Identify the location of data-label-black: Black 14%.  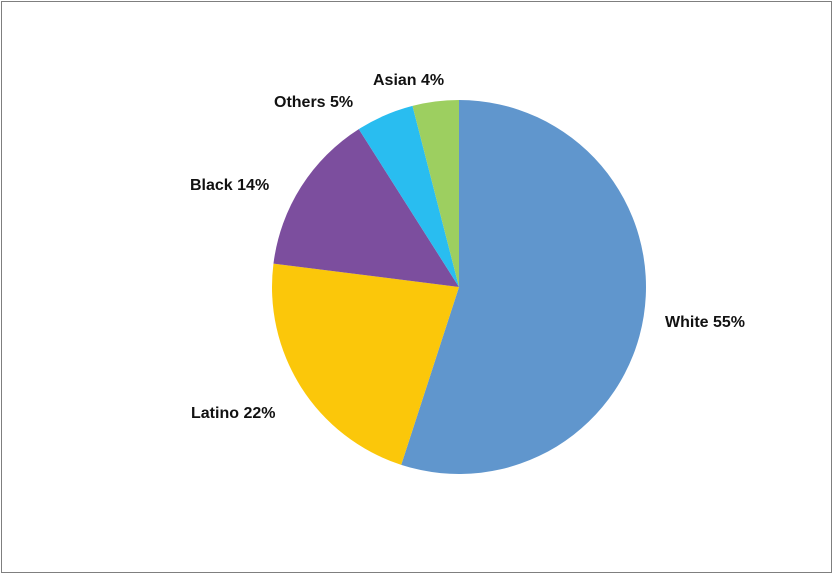
(229, 185).